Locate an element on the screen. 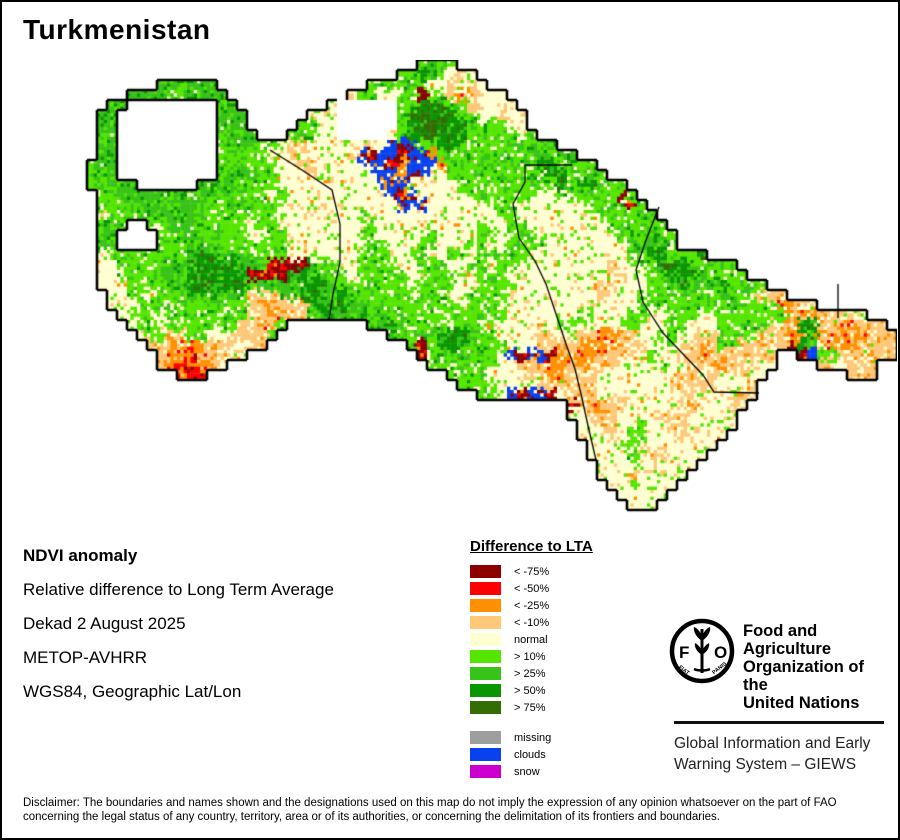 This screenshot has height=840, width=900. legend-row: normal is located at coordinates (565, 639).